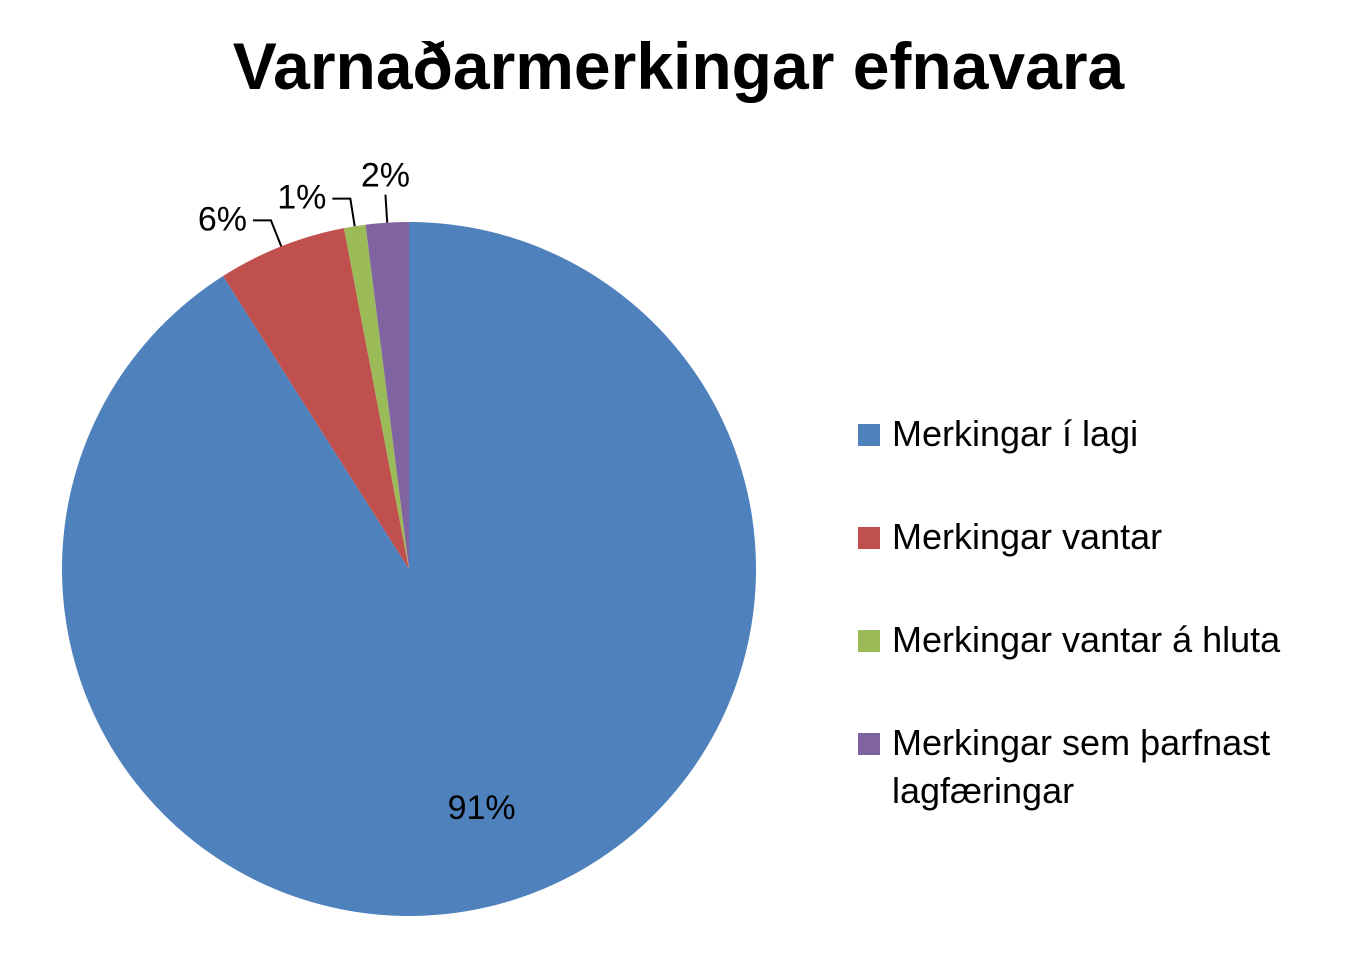 The image size is (1357, 957). I want to click on chart-title: Varnaðarmerkingar efnavara, so click(678, 66).